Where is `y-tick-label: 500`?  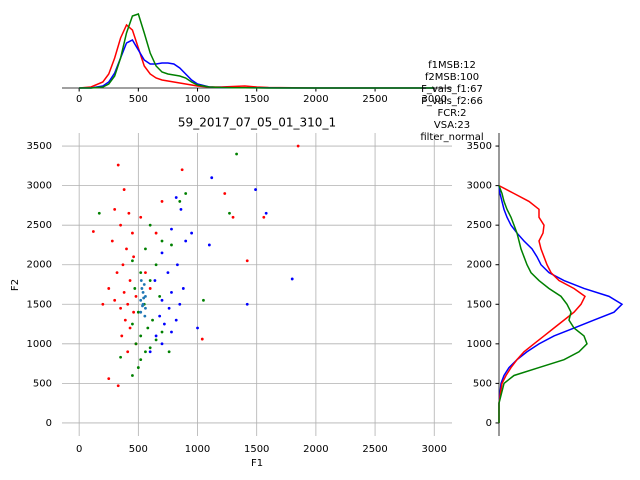 y-tick-label: 500 is located at coordinates (482, 383).